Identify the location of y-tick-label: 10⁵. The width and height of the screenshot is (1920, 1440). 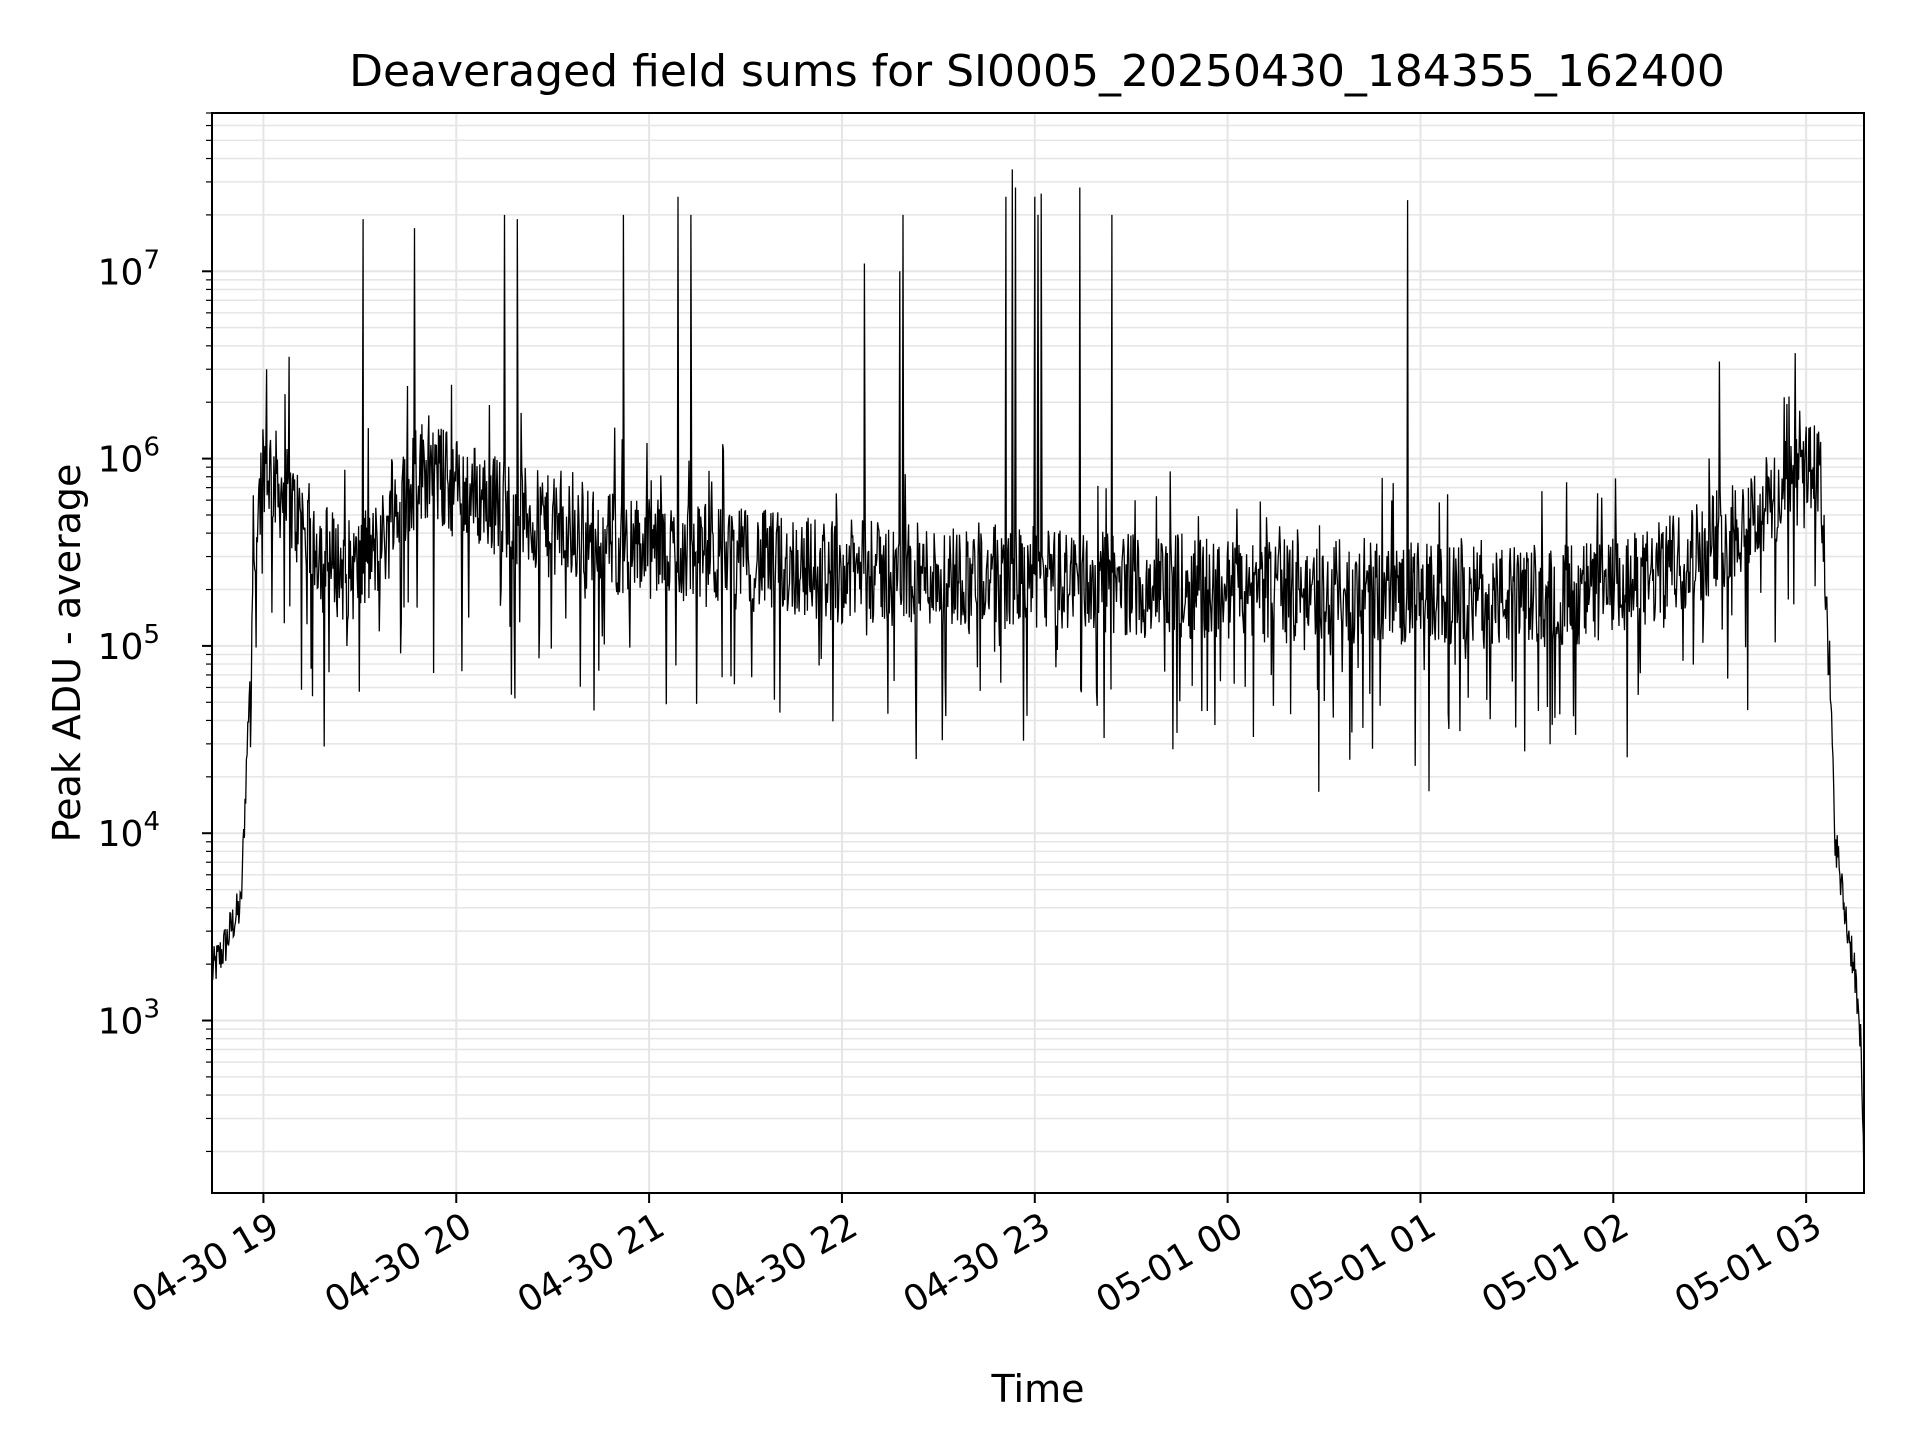
(129, 644).